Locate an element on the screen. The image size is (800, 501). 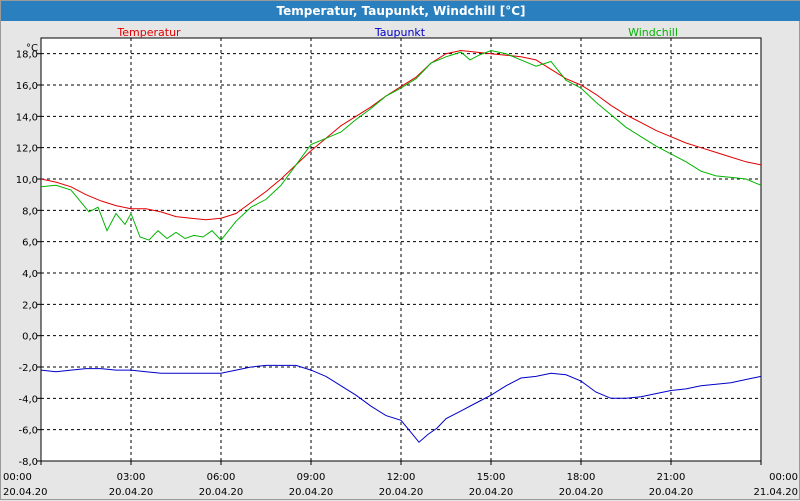
y-tick-label: -4,0 is located at coordinates (28, 399).